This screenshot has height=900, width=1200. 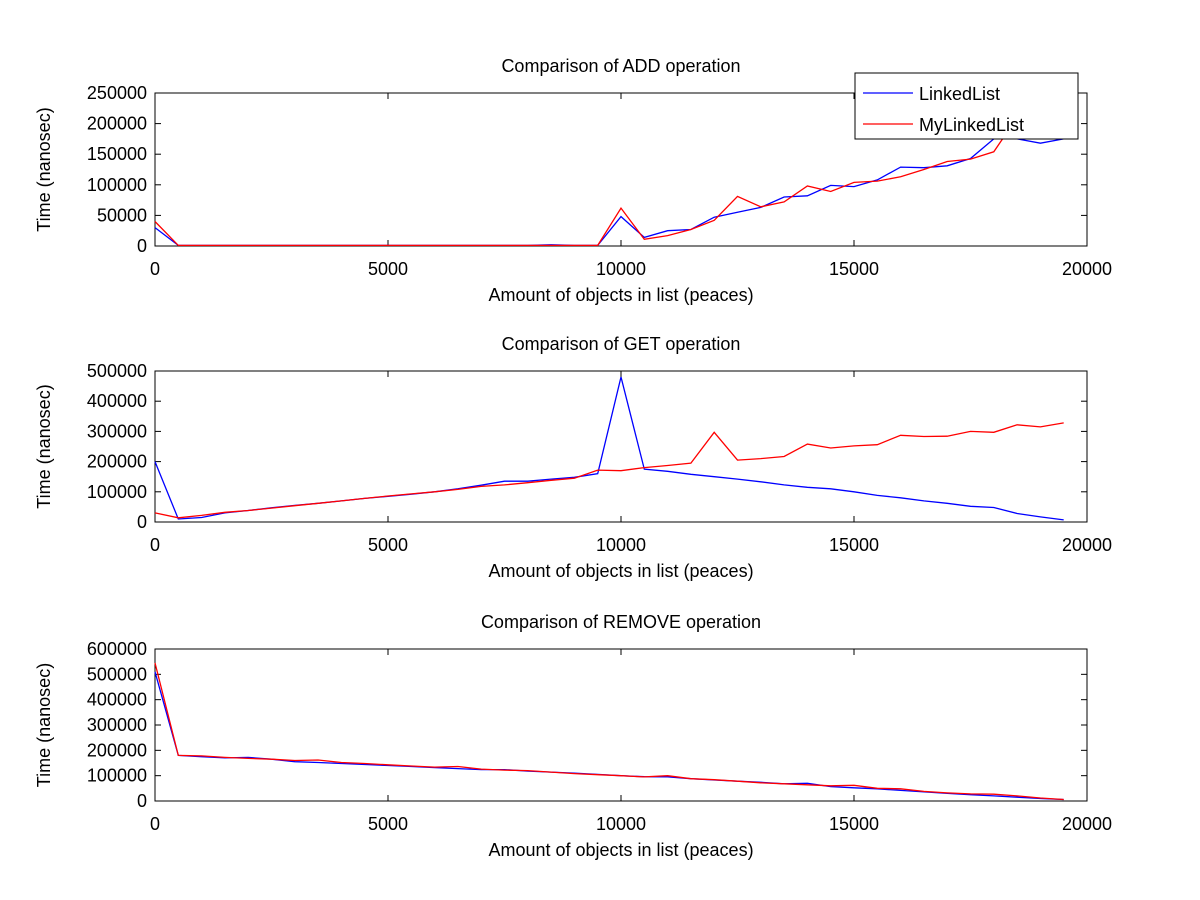 I want to click on chart-title: Comparison of ADD operation, so click(x=620, y=66).